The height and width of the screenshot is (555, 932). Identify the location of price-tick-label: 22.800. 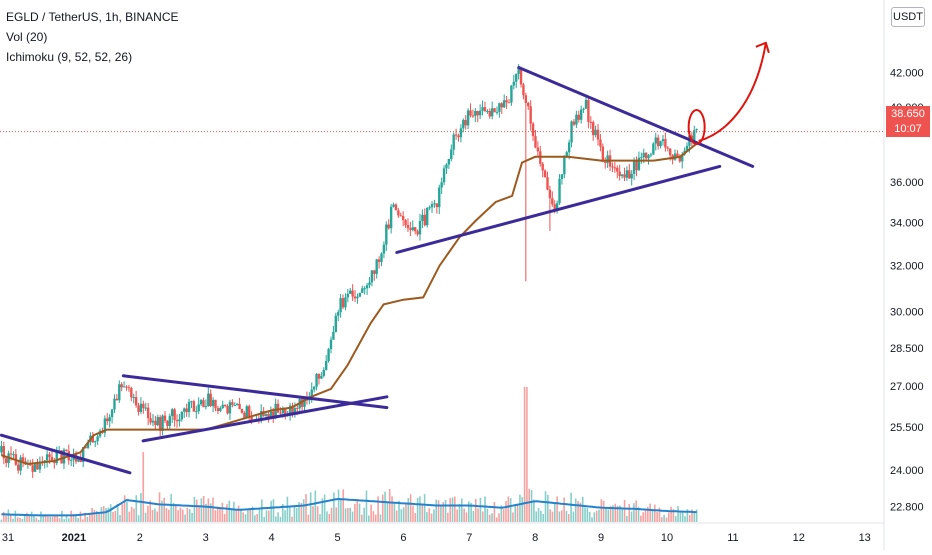
(907, 507).